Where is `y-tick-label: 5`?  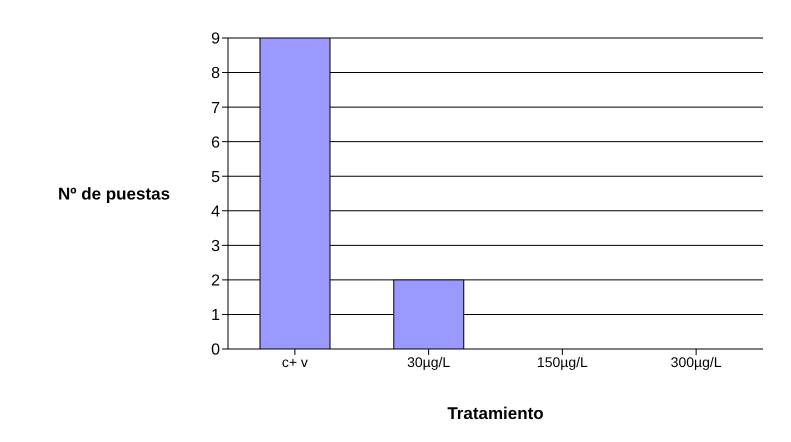 y-tick-label: 5 is located at coordinates (215, 177).